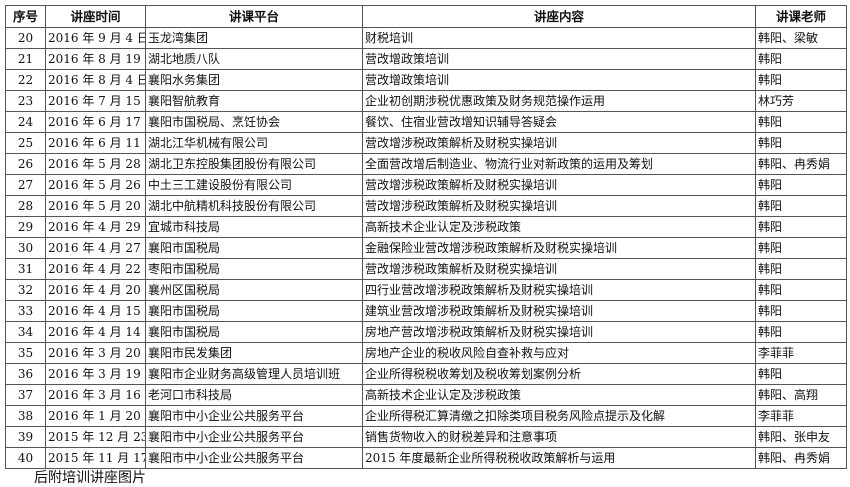 This screenshot has width=850, height=487. Describe the element at coordinates (254, 185) in the screenshot. I see `cell-platform: 中土三工建设股份有限公司` at that location.